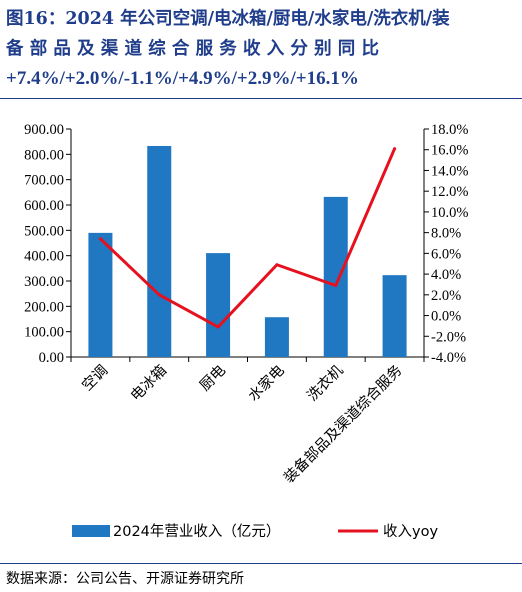  I want to click on right-tick-label: 0.0%, so click(446, 317).